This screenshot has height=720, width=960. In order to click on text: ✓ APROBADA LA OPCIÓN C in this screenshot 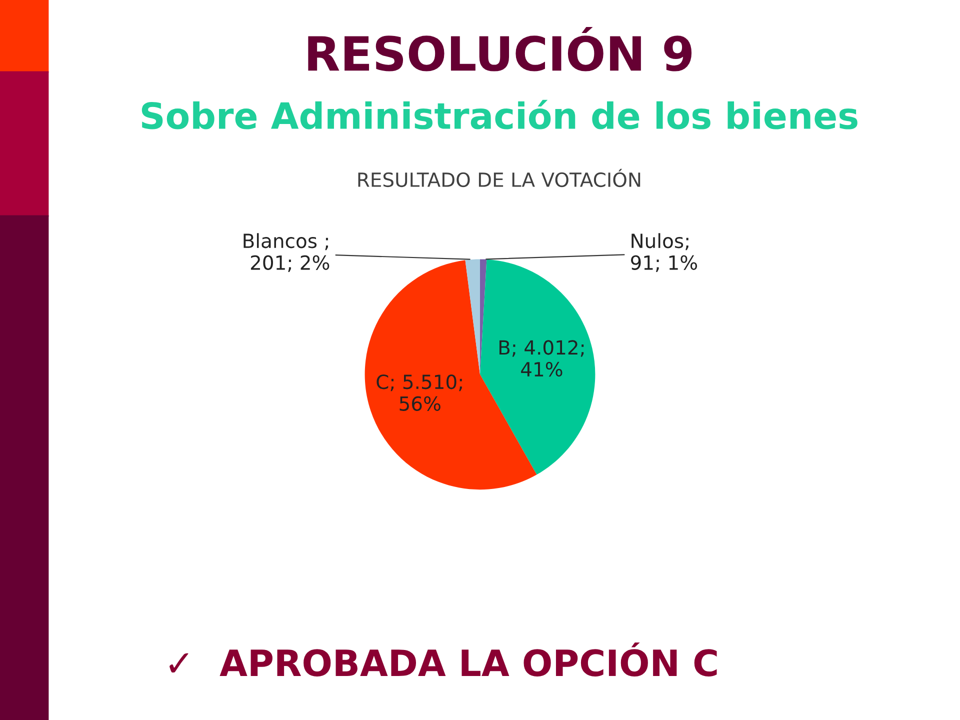, I will do `click(443, 659)`.